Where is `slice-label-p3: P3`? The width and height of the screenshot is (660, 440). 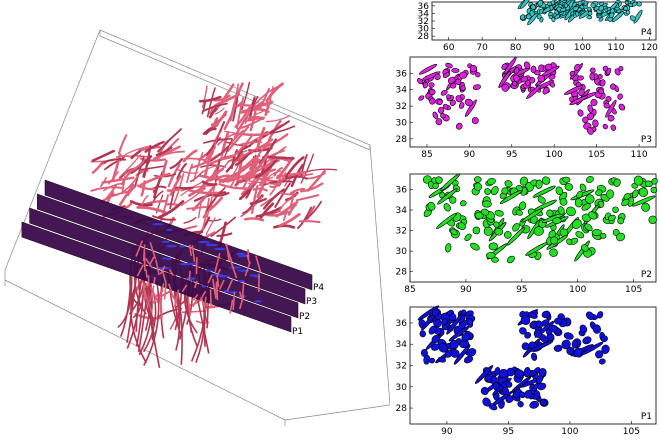
slice-label-p3: P3 is located at coordinates (311, 302).